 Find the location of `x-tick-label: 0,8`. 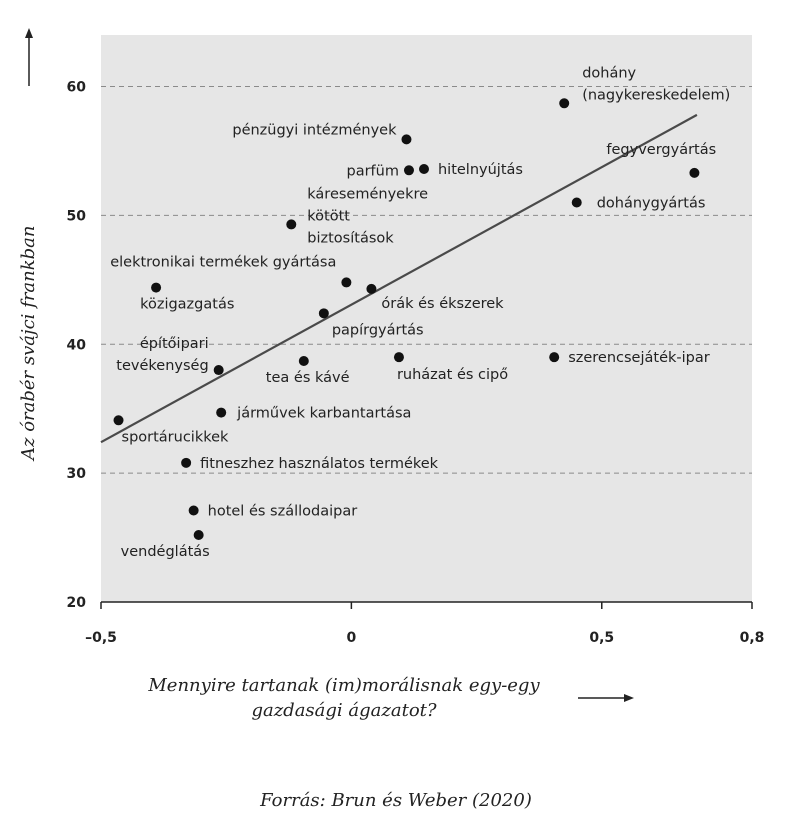

x-tick-label: 0,8 is located at coordinates (752, 638).